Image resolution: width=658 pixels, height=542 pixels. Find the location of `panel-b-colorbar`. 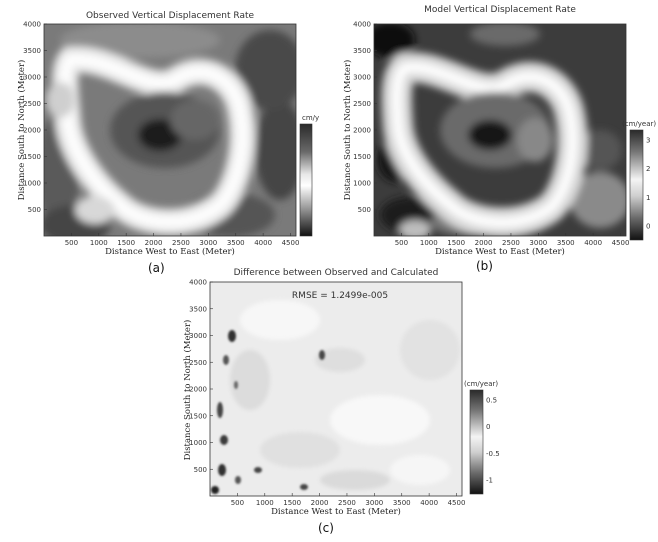

panel-b-colorbar is located at coordinates (636, 185).